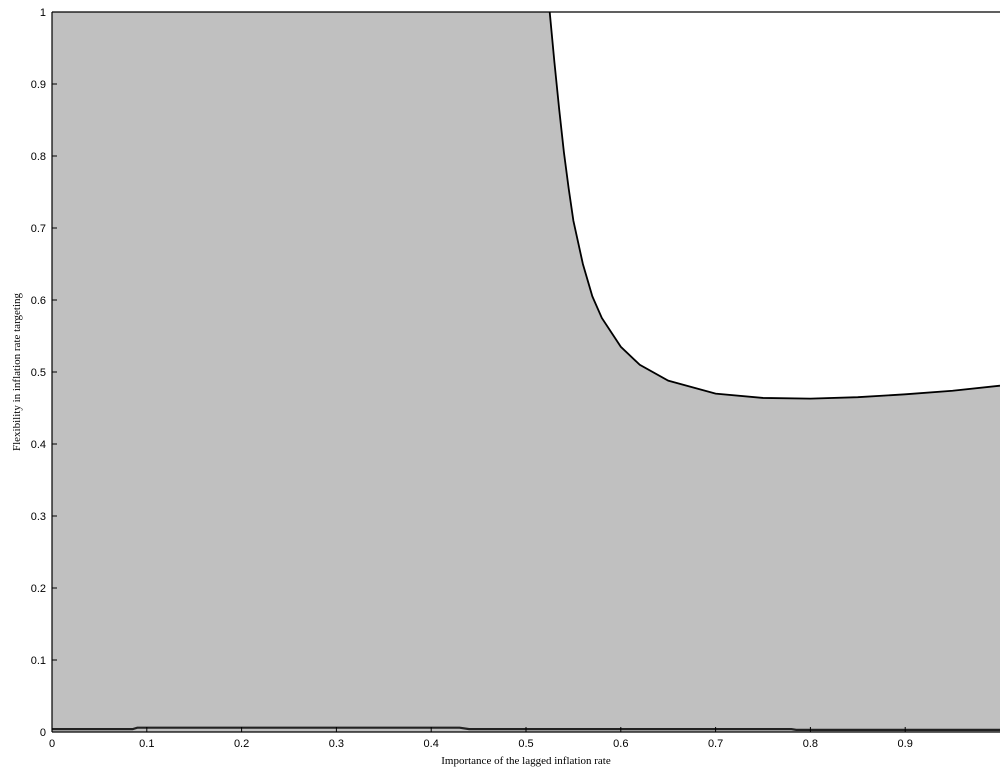 The width and height of the screenshot is (1000, 771). I want to click on x-tick-label: 0.9, so click(905, 744).